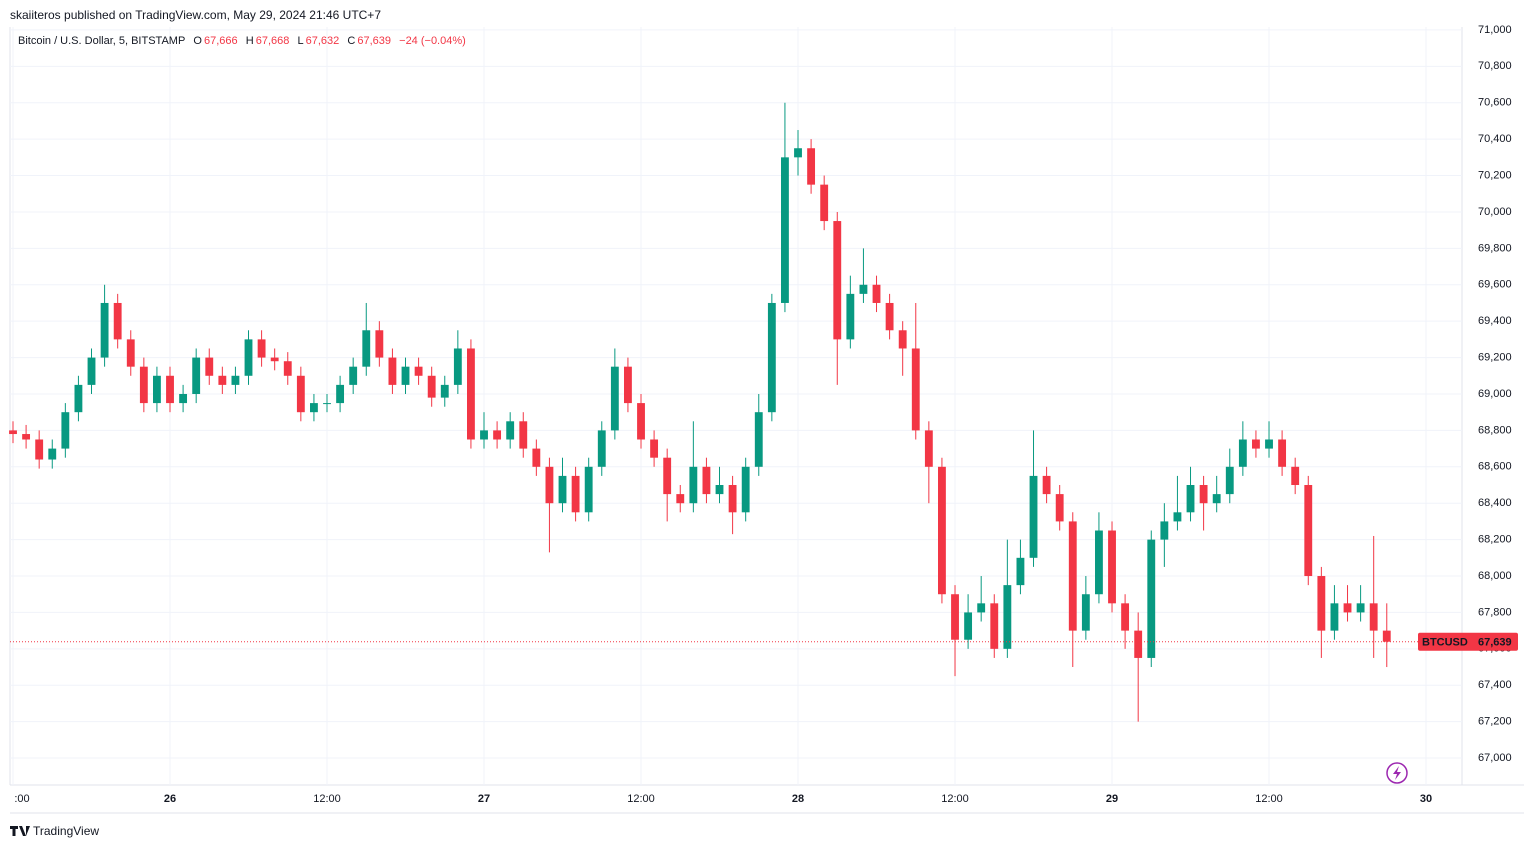  Describe the element at coordinates (66, 831) in the screenshot. I see `footer-brand: TradingView` at that location.